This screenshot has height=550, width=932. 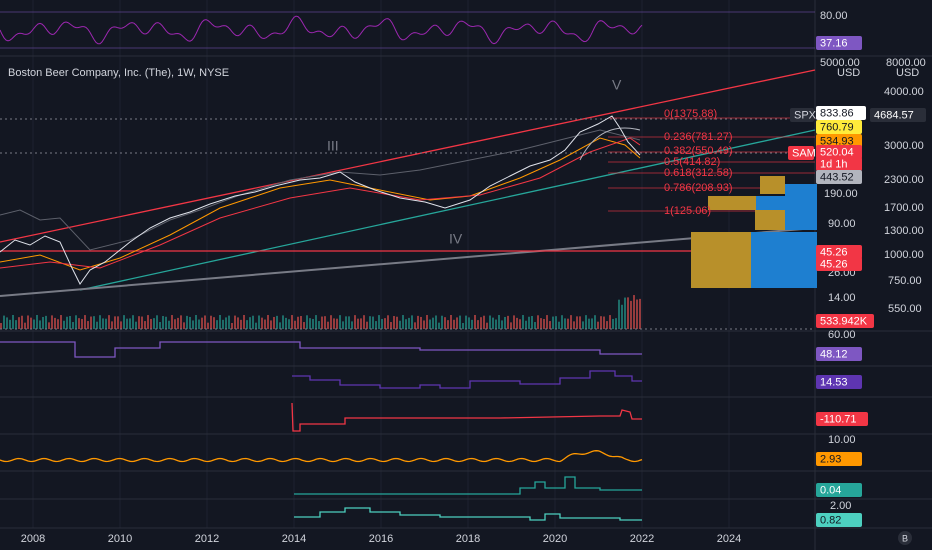 What do you see at coordinates (834, 16) in the screenshot?
I see `axis-label: 80.00` at bounding box center [834, 16].